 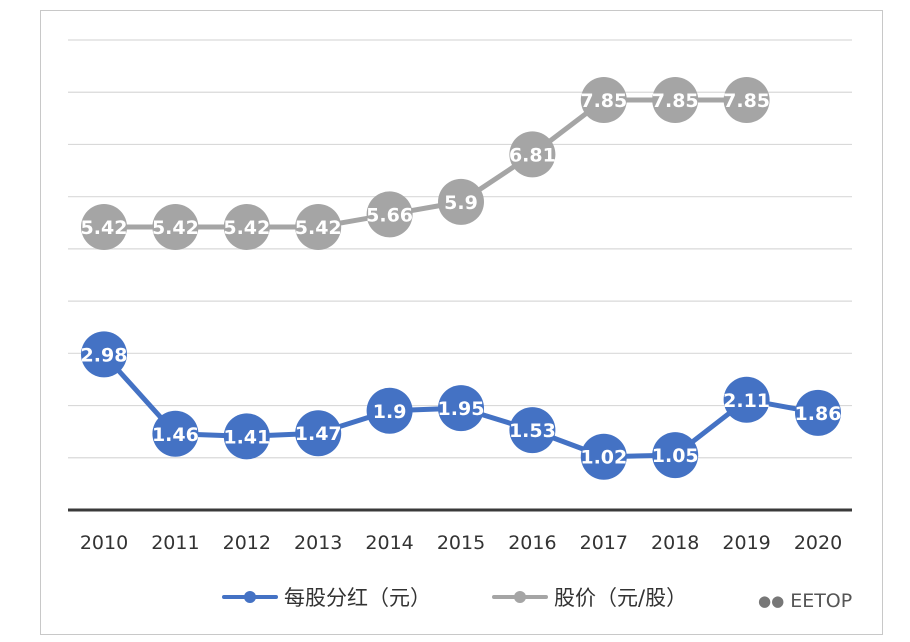 I want to click on data-label: 1.05, so click(x=675, y=456).